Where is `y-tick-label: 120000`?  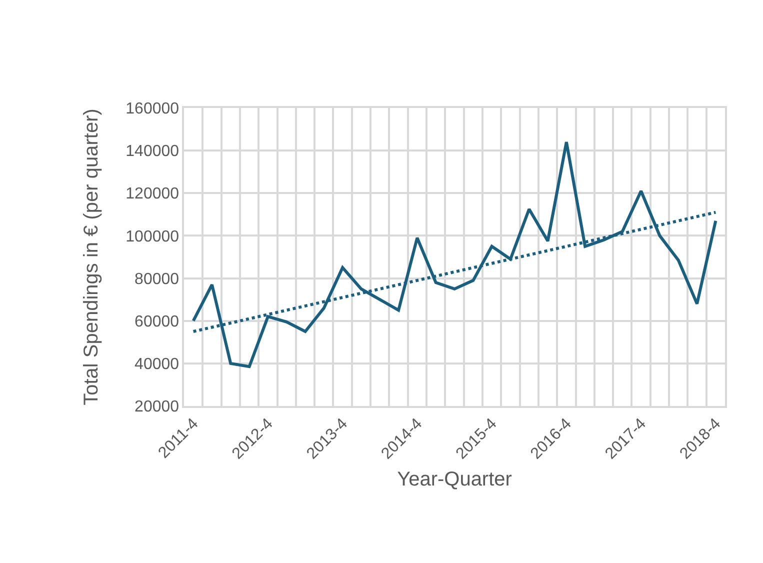
y-tick-label: 120000 is located at coordinates (153, 194).